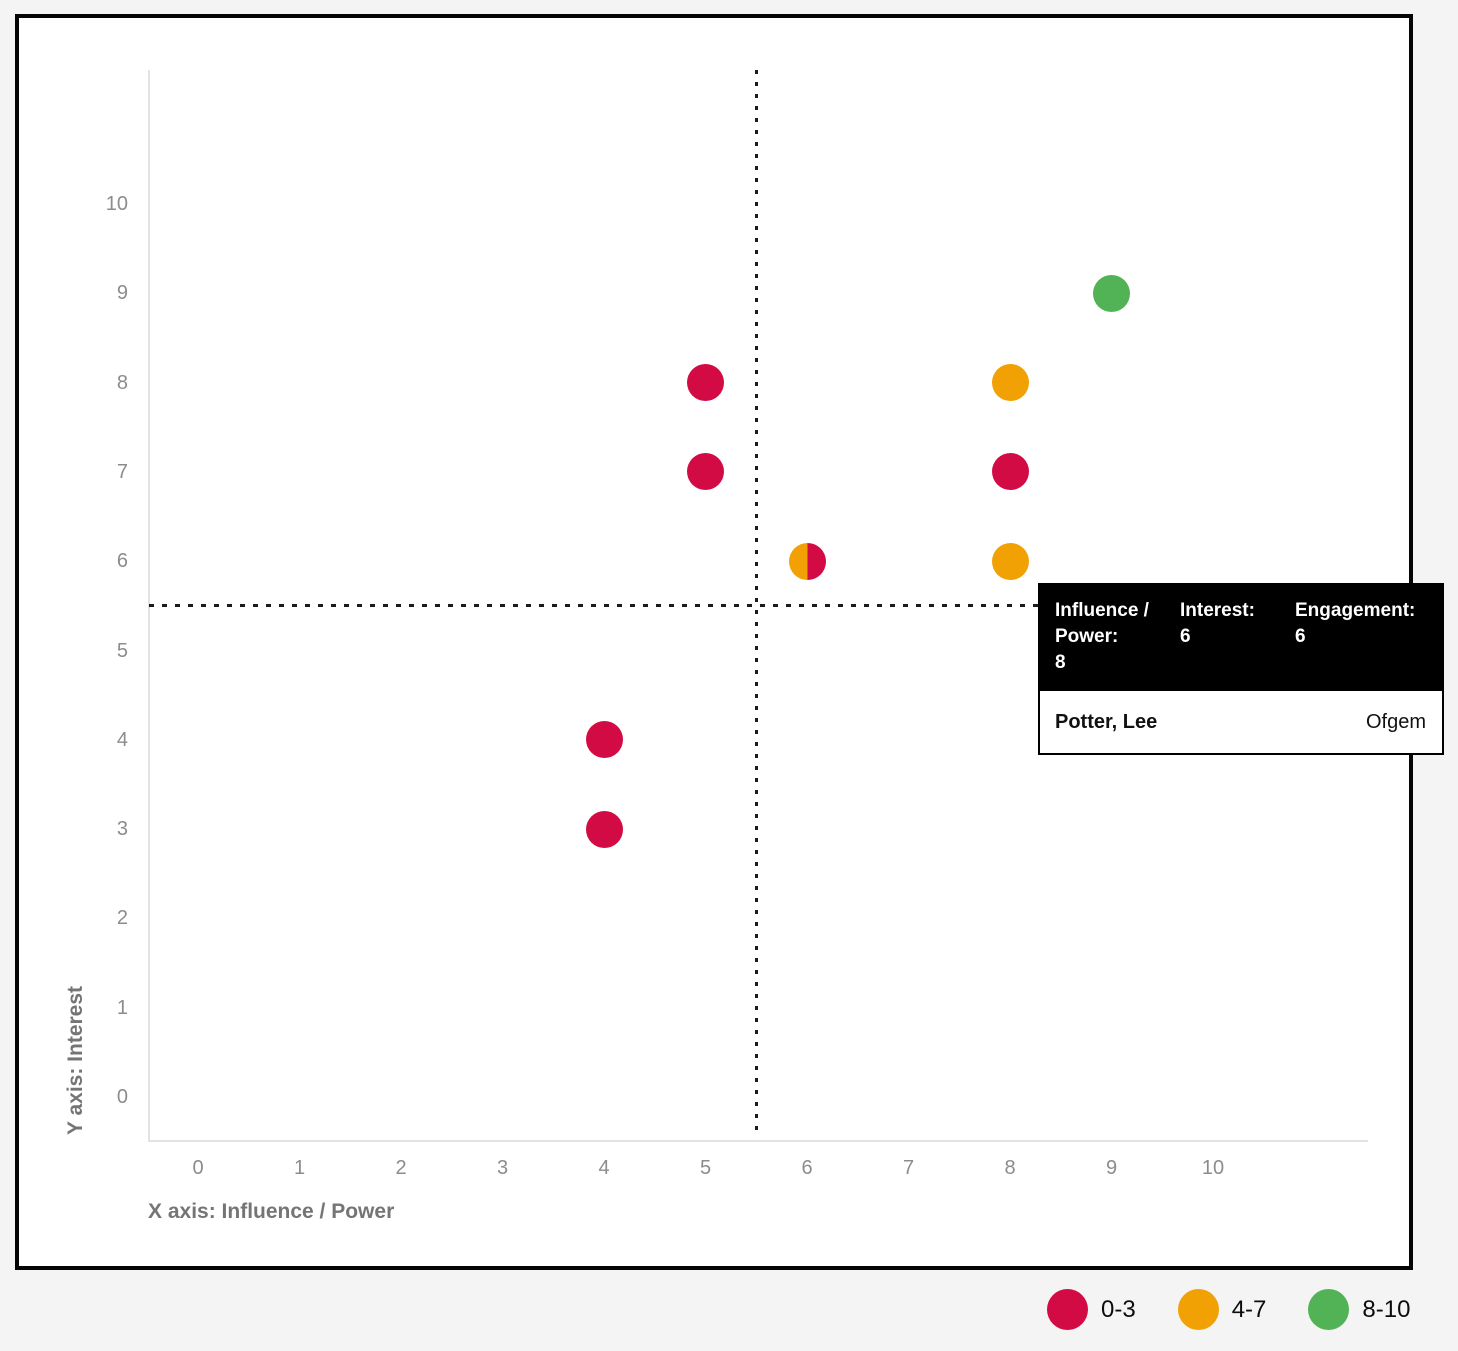 This screenshot has width=1458, height=1351. What do you see at coordinates (122, 561) in the screenshot?
I see `y-tick-label: 6` at bounding box center [122, 561].